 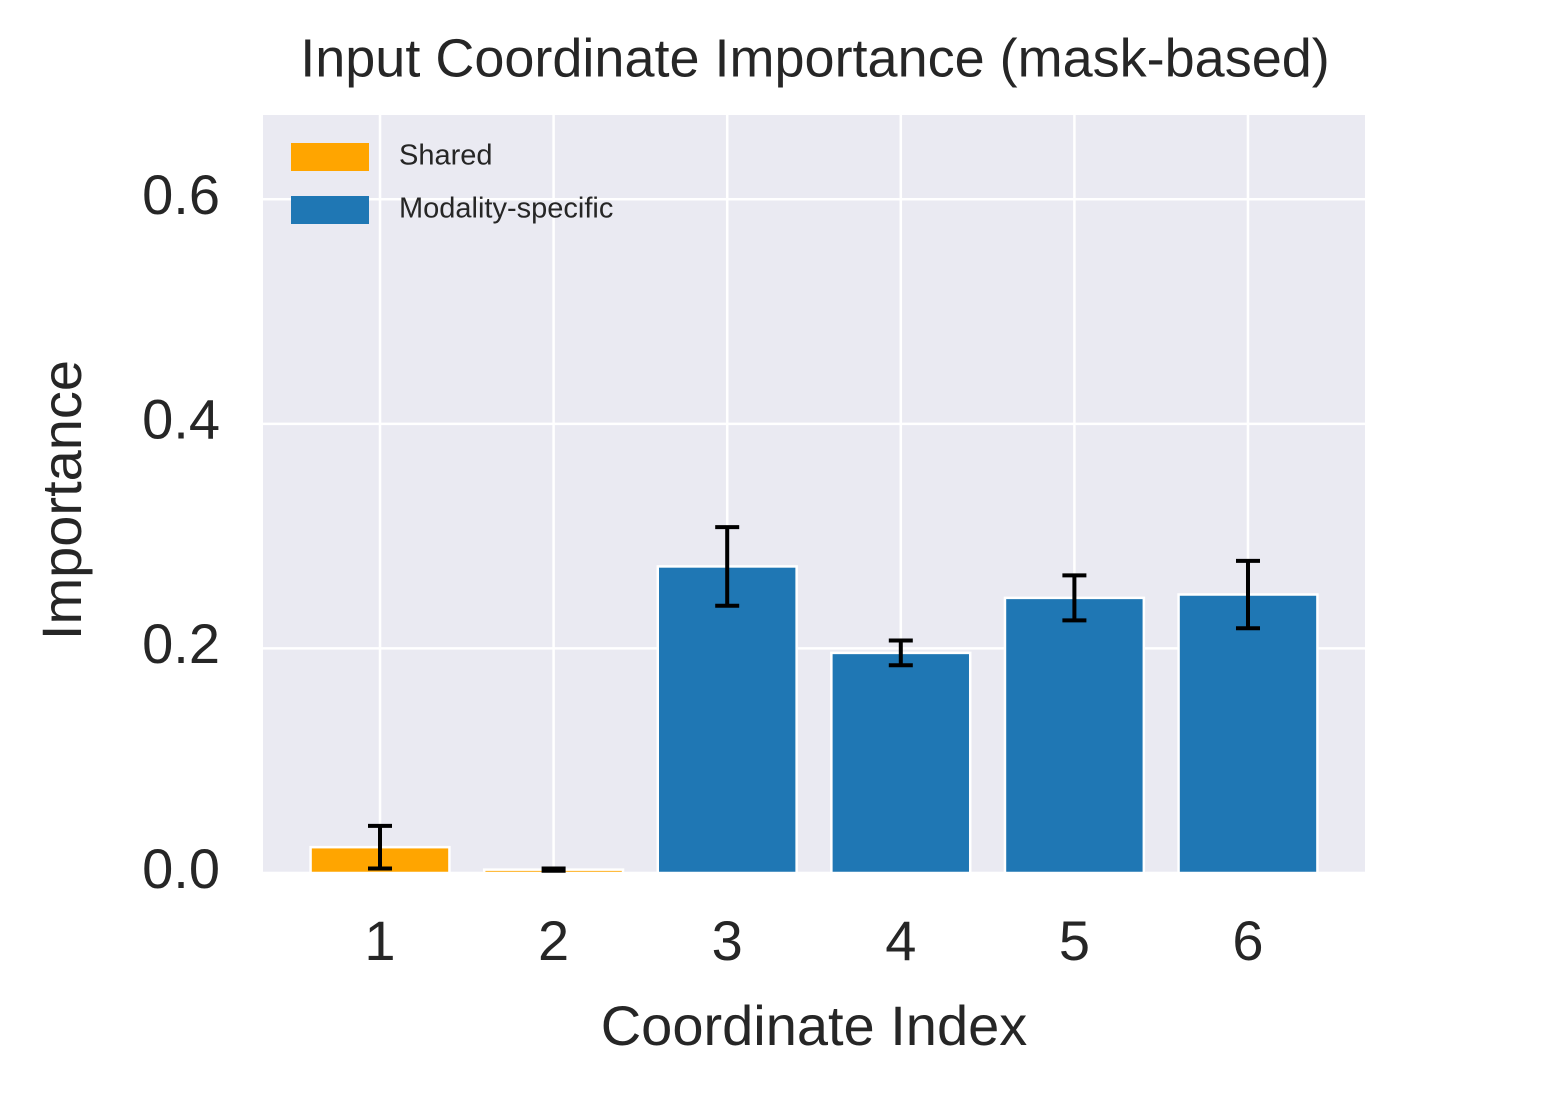 What do you see at coordinates (181, 868) in the screenshot?
I see `y-tick-label: 0.0` at bounding box center [181, 868].